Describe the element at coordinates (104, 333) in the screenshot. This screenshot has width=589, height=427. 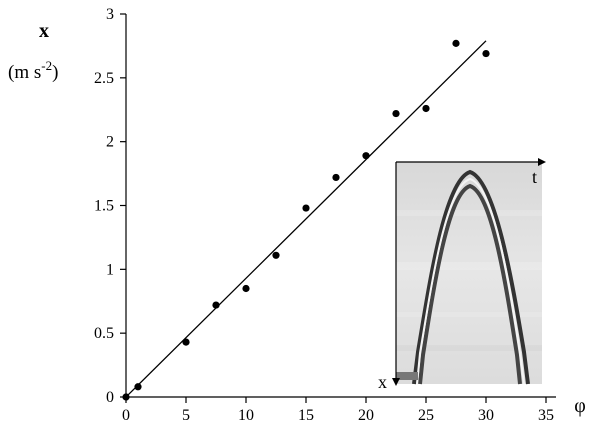
I see `y-tick-label: 0.5` at that location.